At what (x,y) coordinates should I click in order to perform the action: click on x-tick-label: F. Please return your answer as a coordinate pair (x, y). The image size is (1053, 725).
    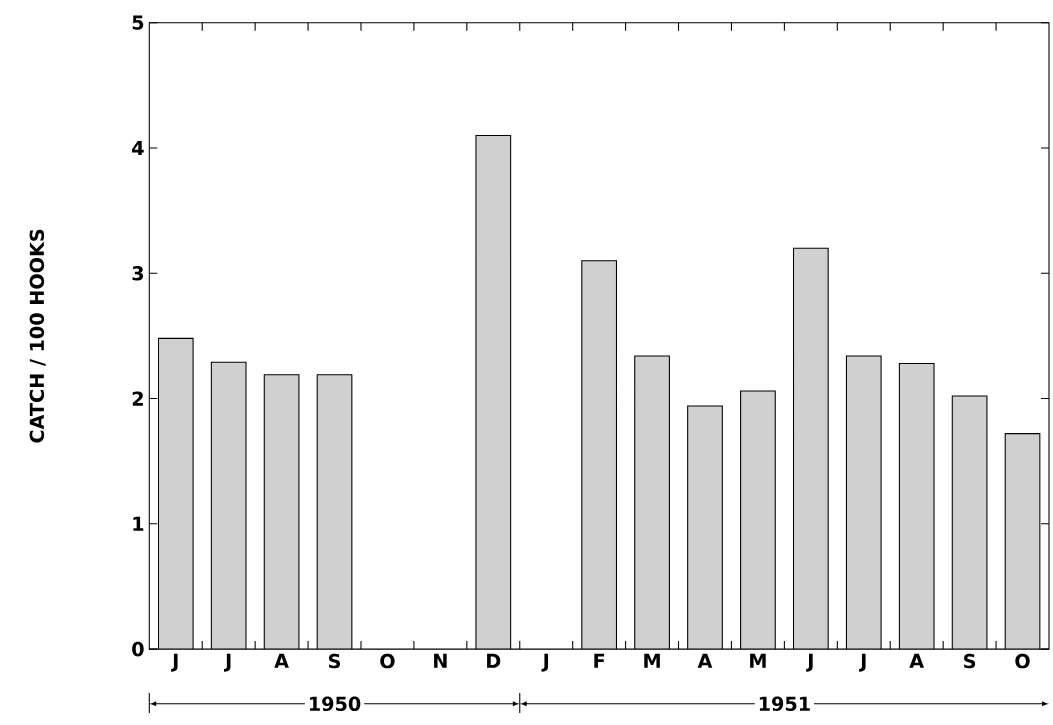
    Looking at the image, I should click on (599, 660).